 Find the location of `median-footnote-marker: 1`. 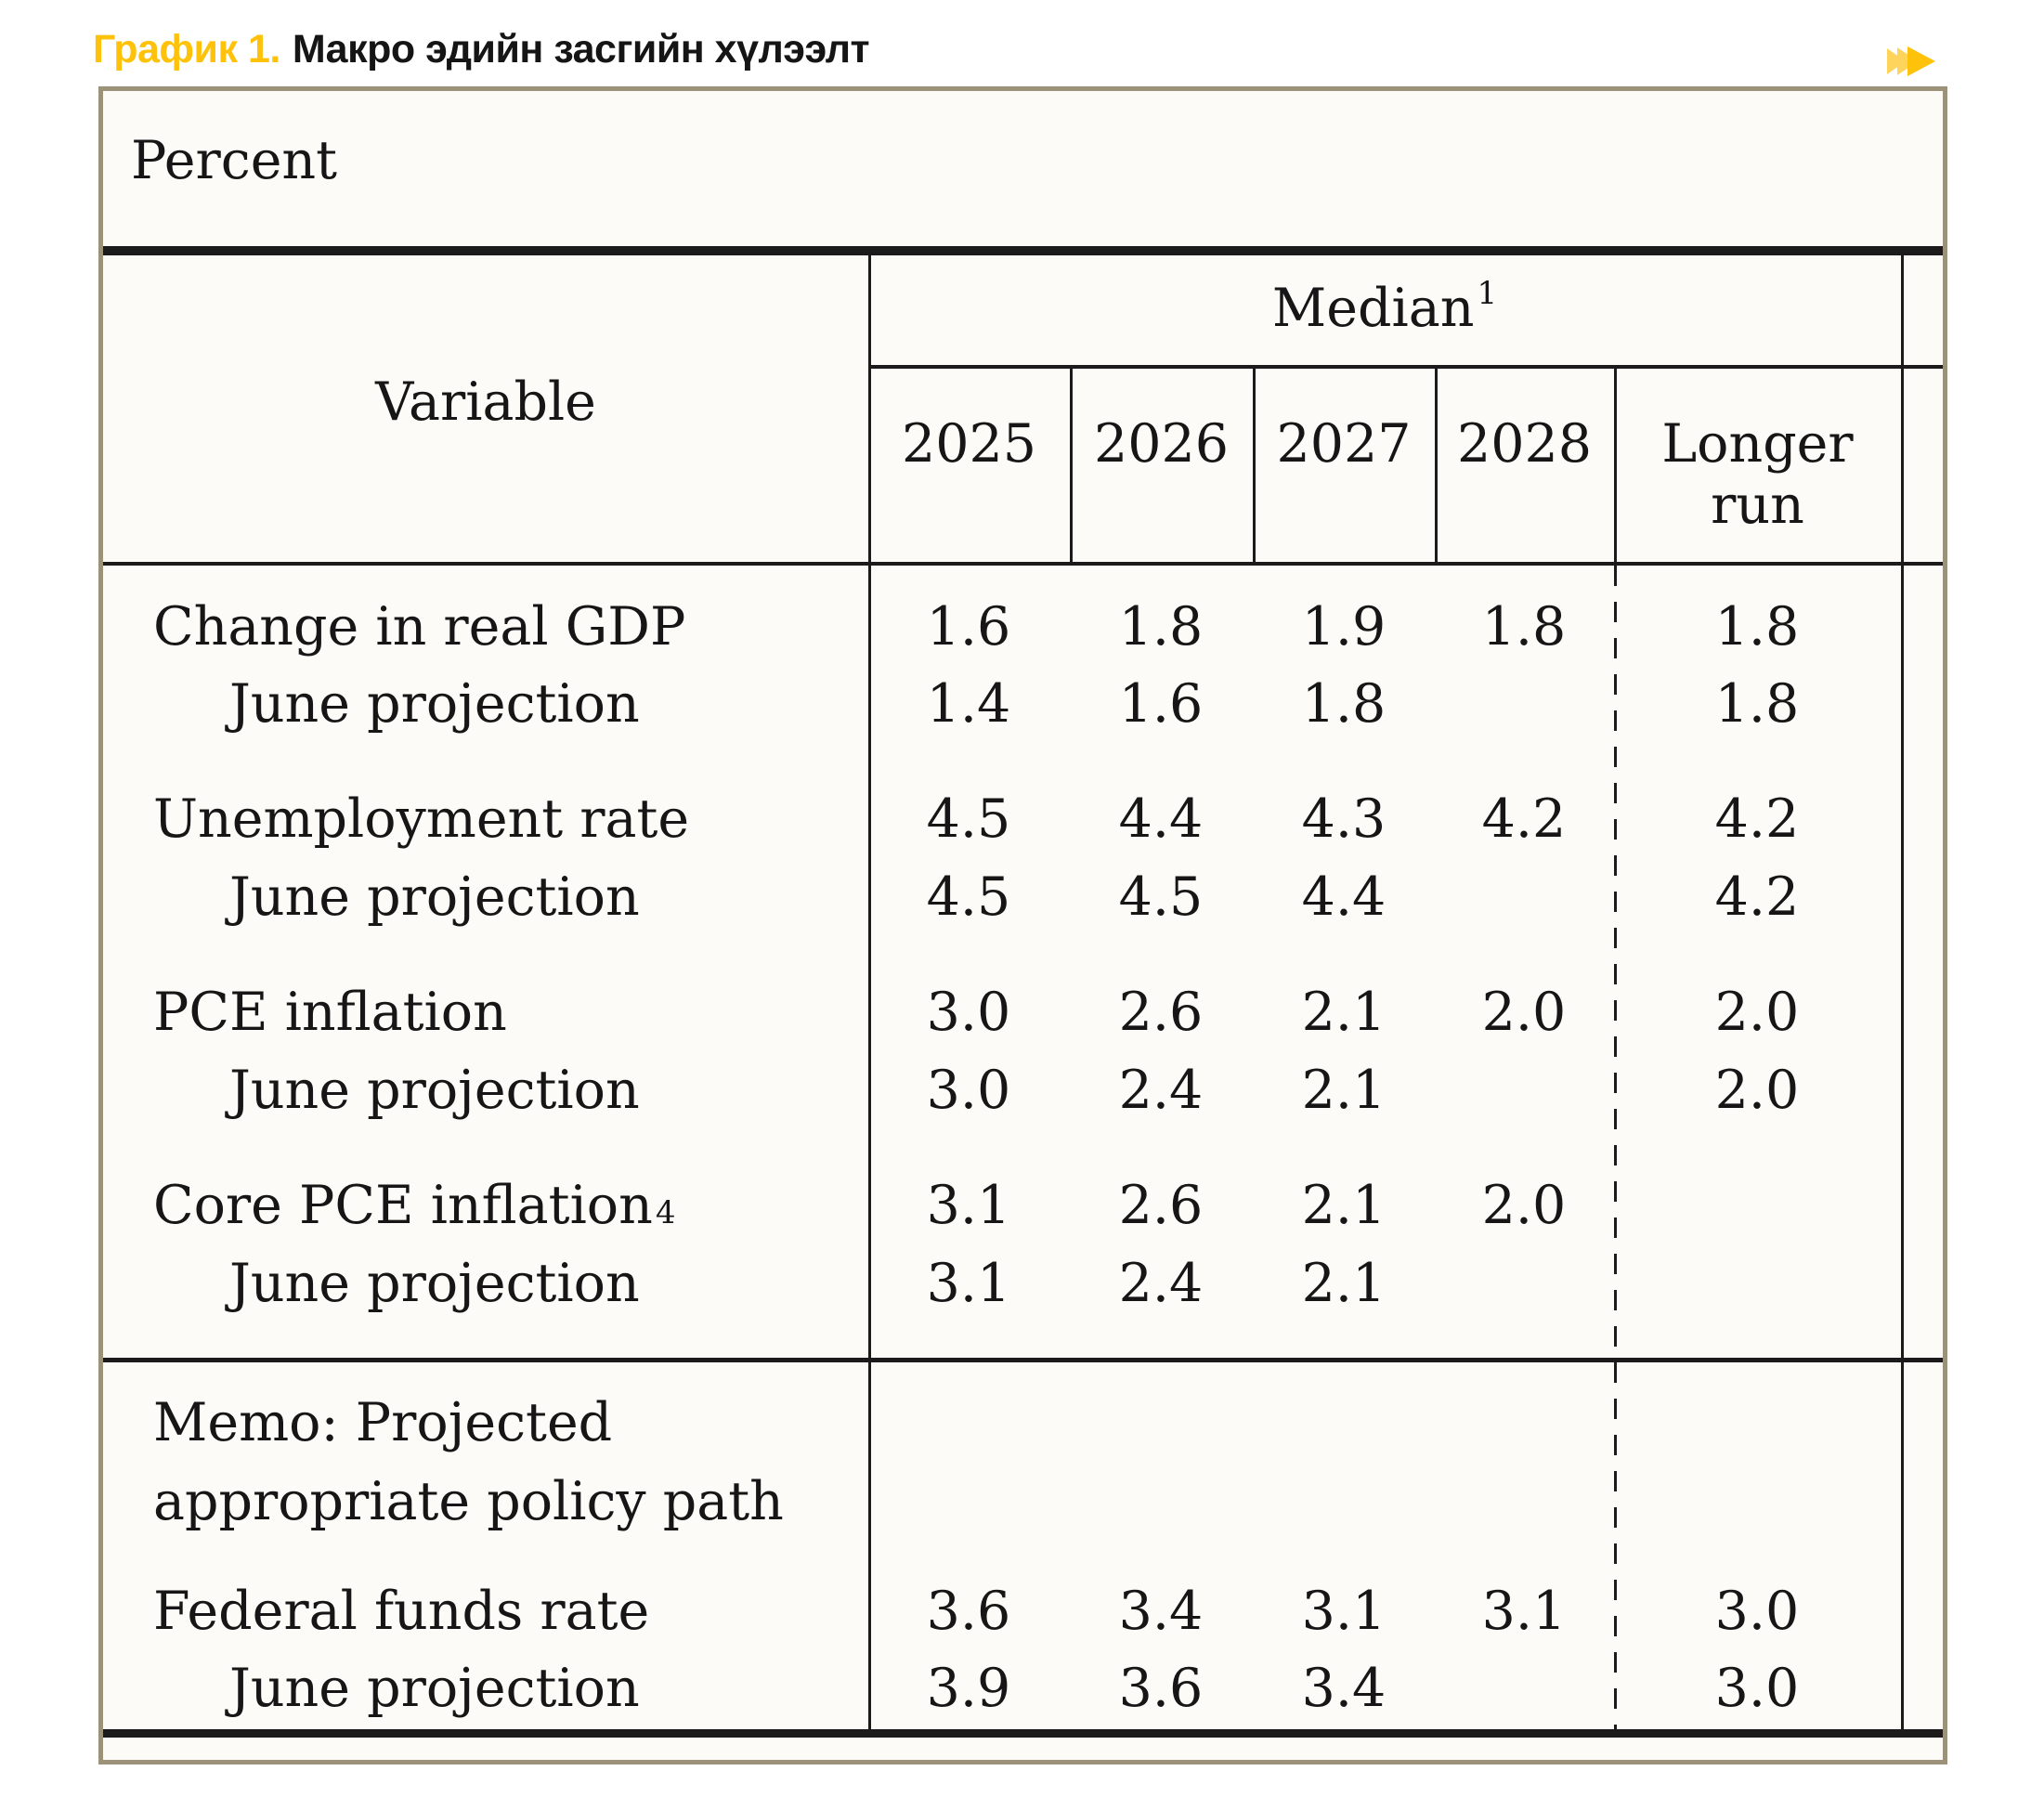

median-footnote-marker: 1 is located at coordinates (1488, 293).